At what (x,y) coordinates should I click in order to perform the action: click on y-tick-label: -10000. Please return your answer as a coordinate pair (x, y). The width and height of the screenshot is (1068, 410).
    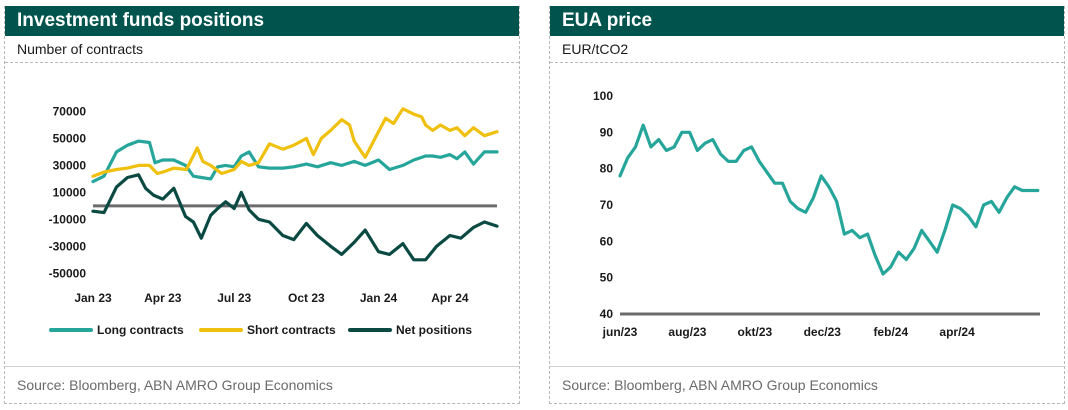
    Looking at the image, I should click on (68, 219).